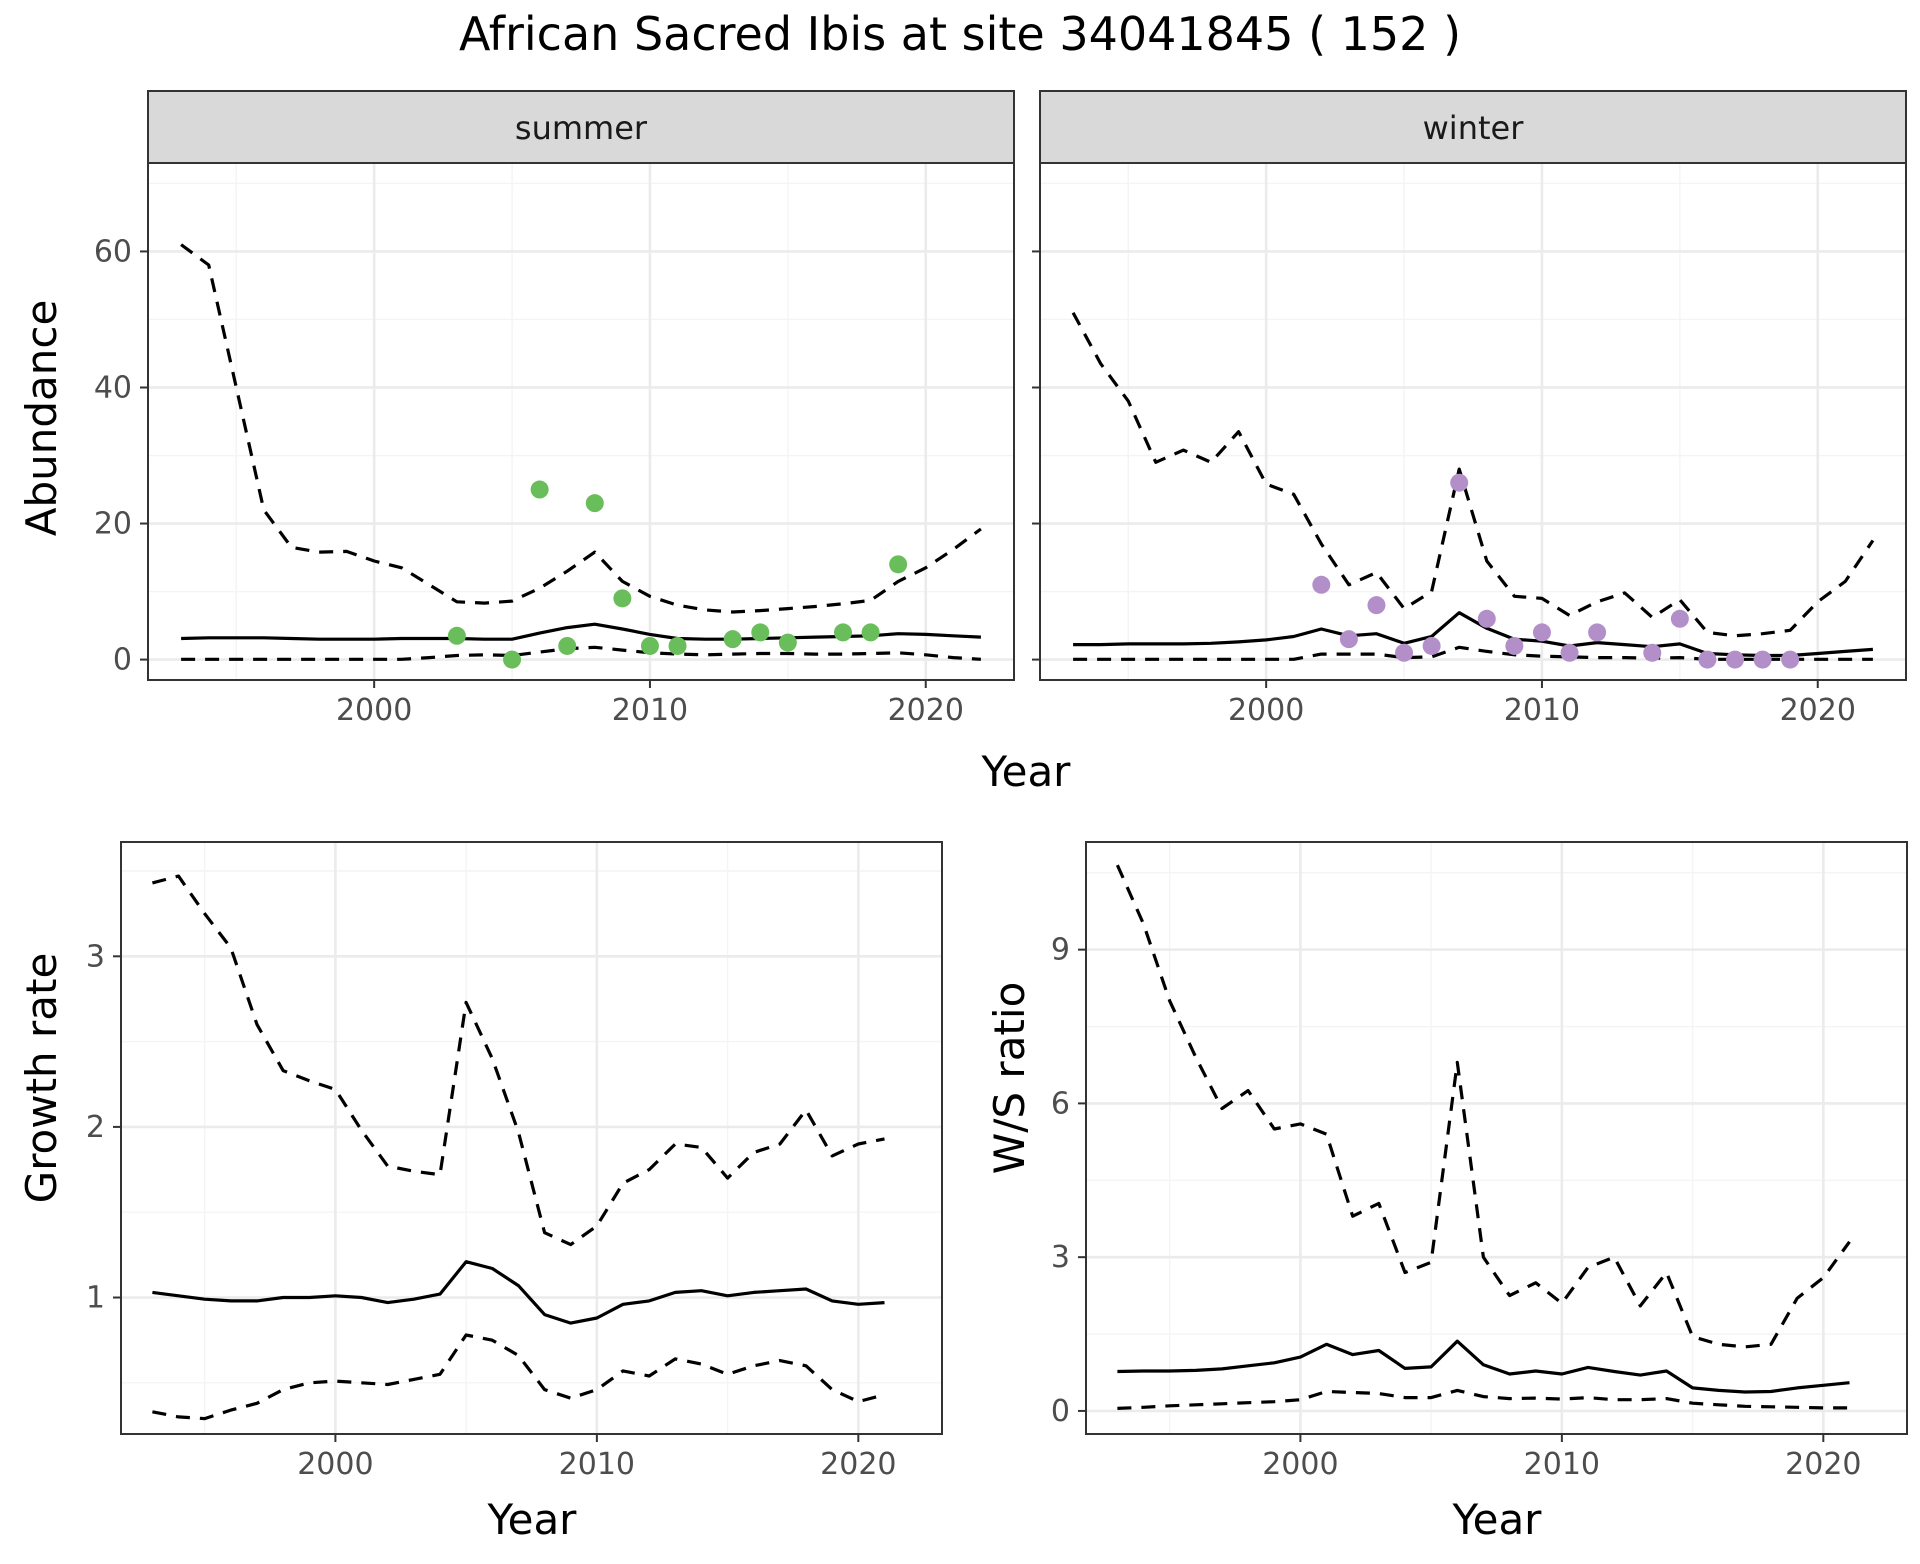 The width and height of the screenshot is (1920, 1564). What do you see at coordinates (41, 418) in the screenshot?
I see `y-axis-title-abundance: Abundance` at bounding box center [41, 418].